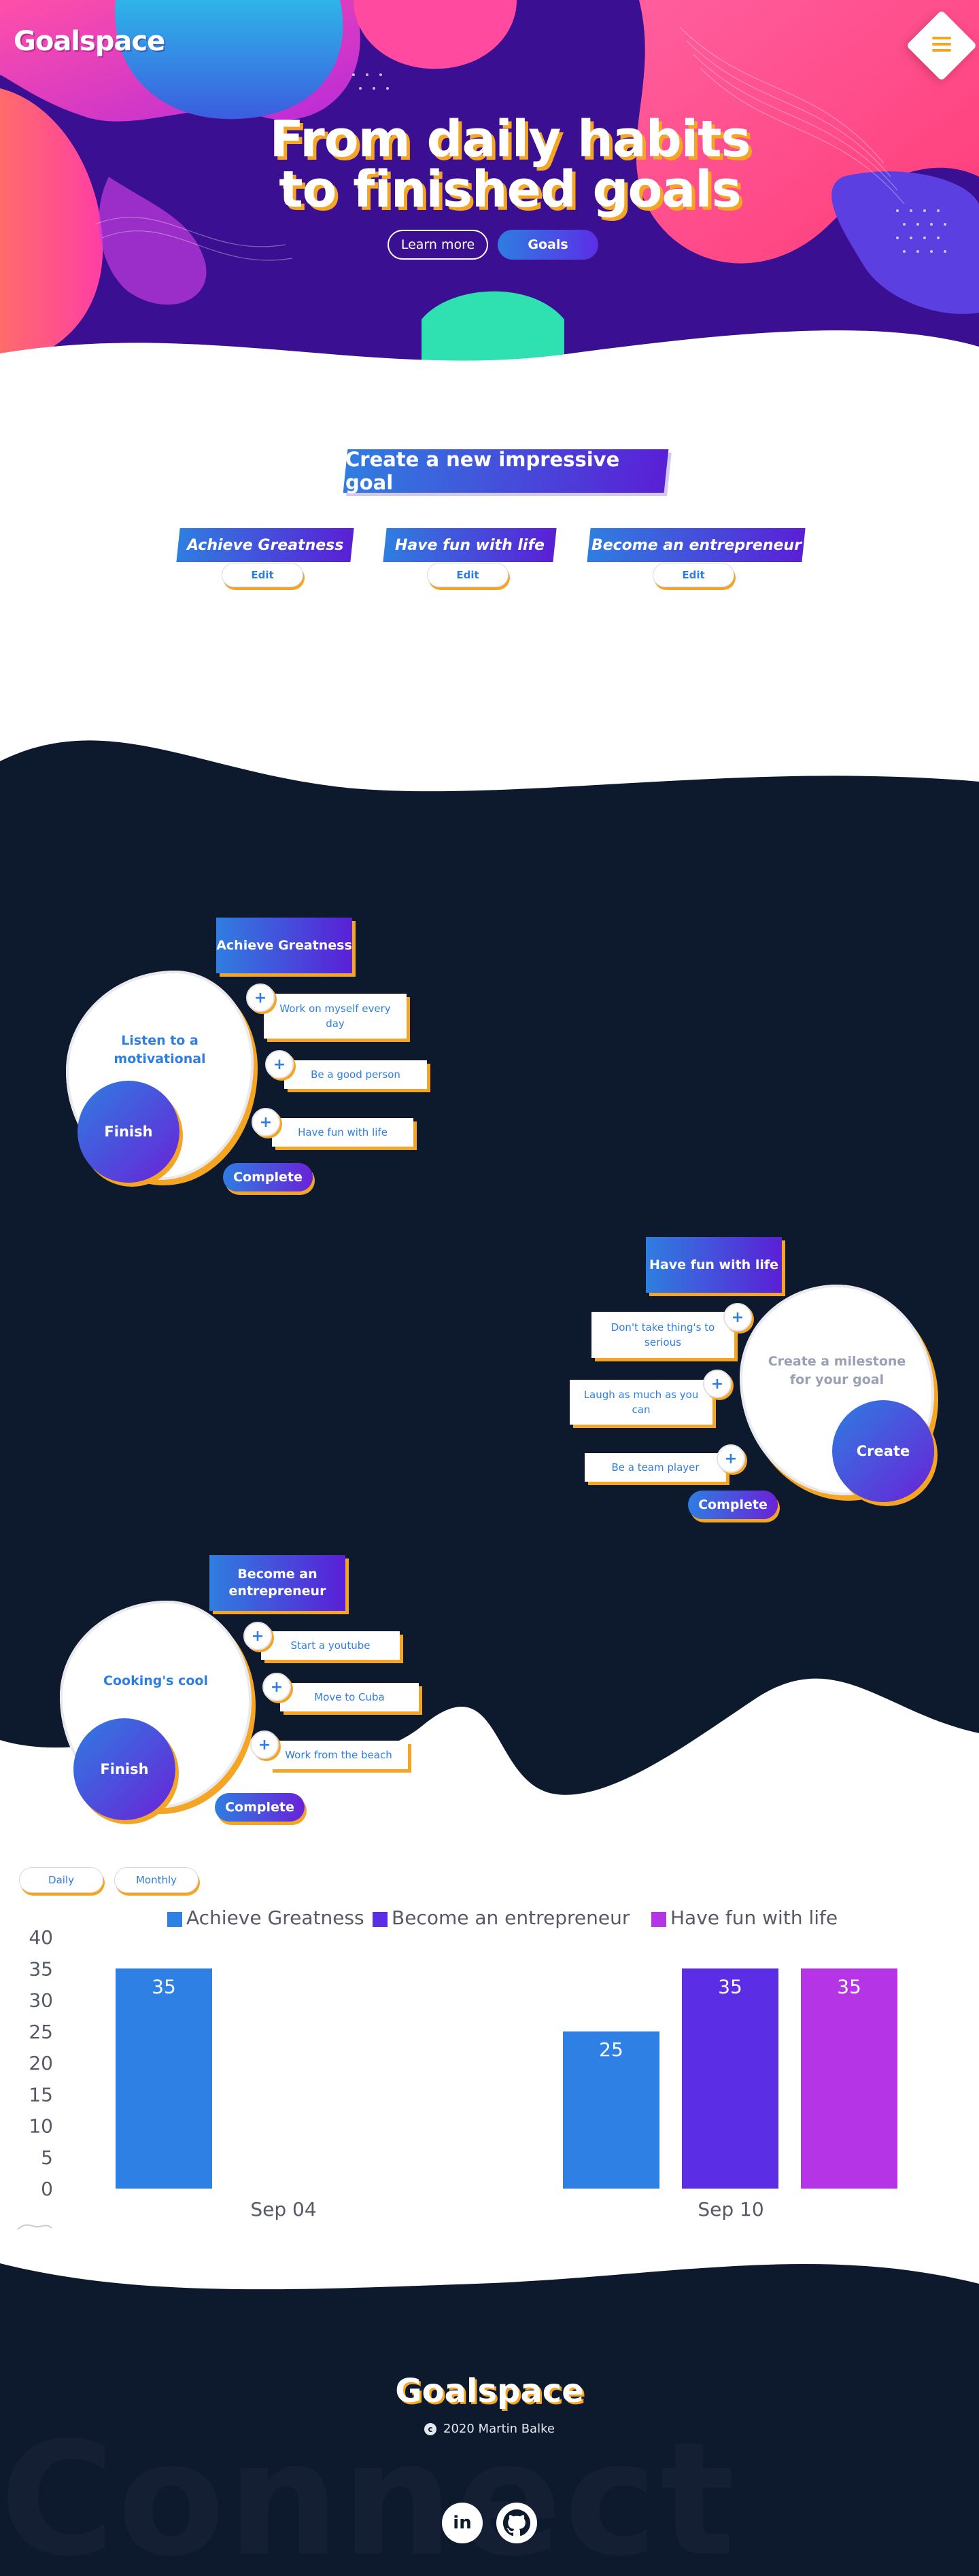 This screenshot has width=979, height=2576. I want to click on milestone-item: Work from the beach, so click(338, 1755).